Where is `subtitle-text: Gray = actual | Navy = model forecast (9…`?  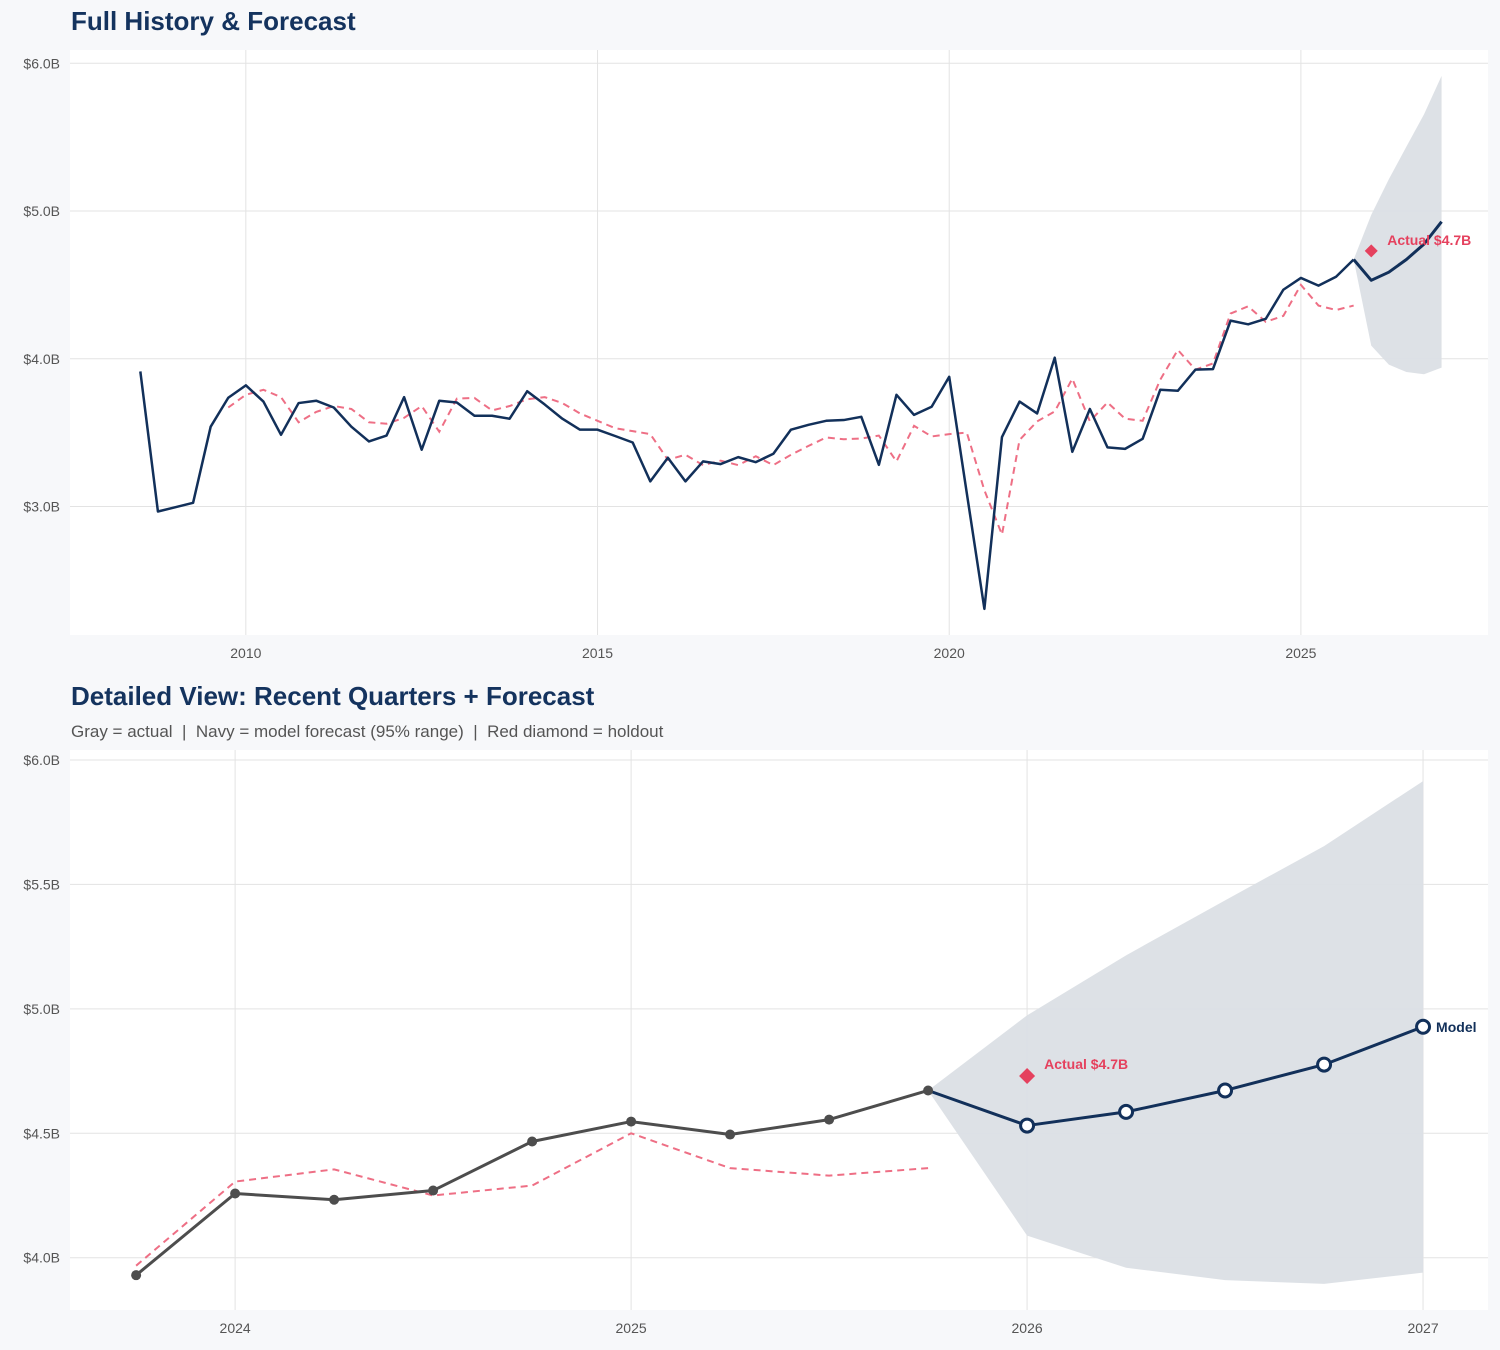 subtitle-text: Gray = actual | Navy = model forecast (9… is located at coordinates (367, 731).